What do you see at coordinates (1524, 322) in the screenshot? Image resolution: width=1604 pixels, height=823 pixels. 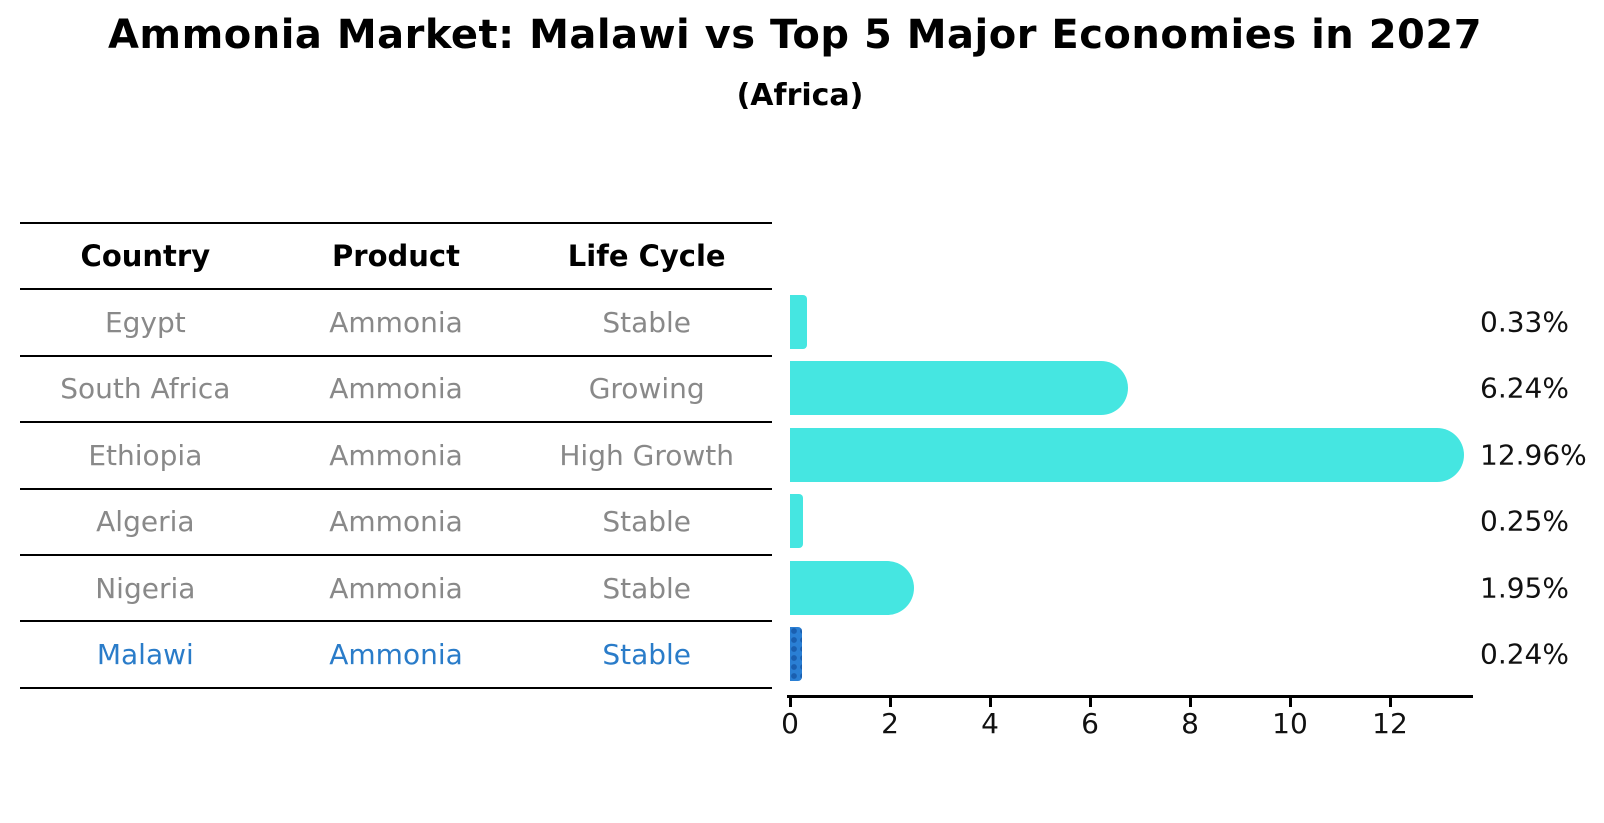 I see `bar-value-label: 0.33%` at bounding box center [1524, 322].